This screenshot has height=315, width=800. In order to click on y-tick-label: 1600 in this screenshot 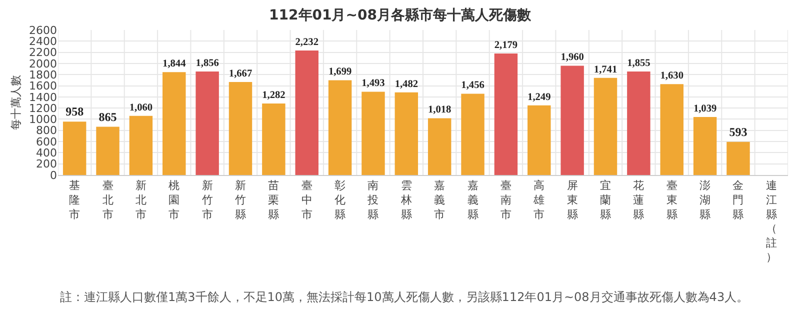, I will do `click(43, 86)`.